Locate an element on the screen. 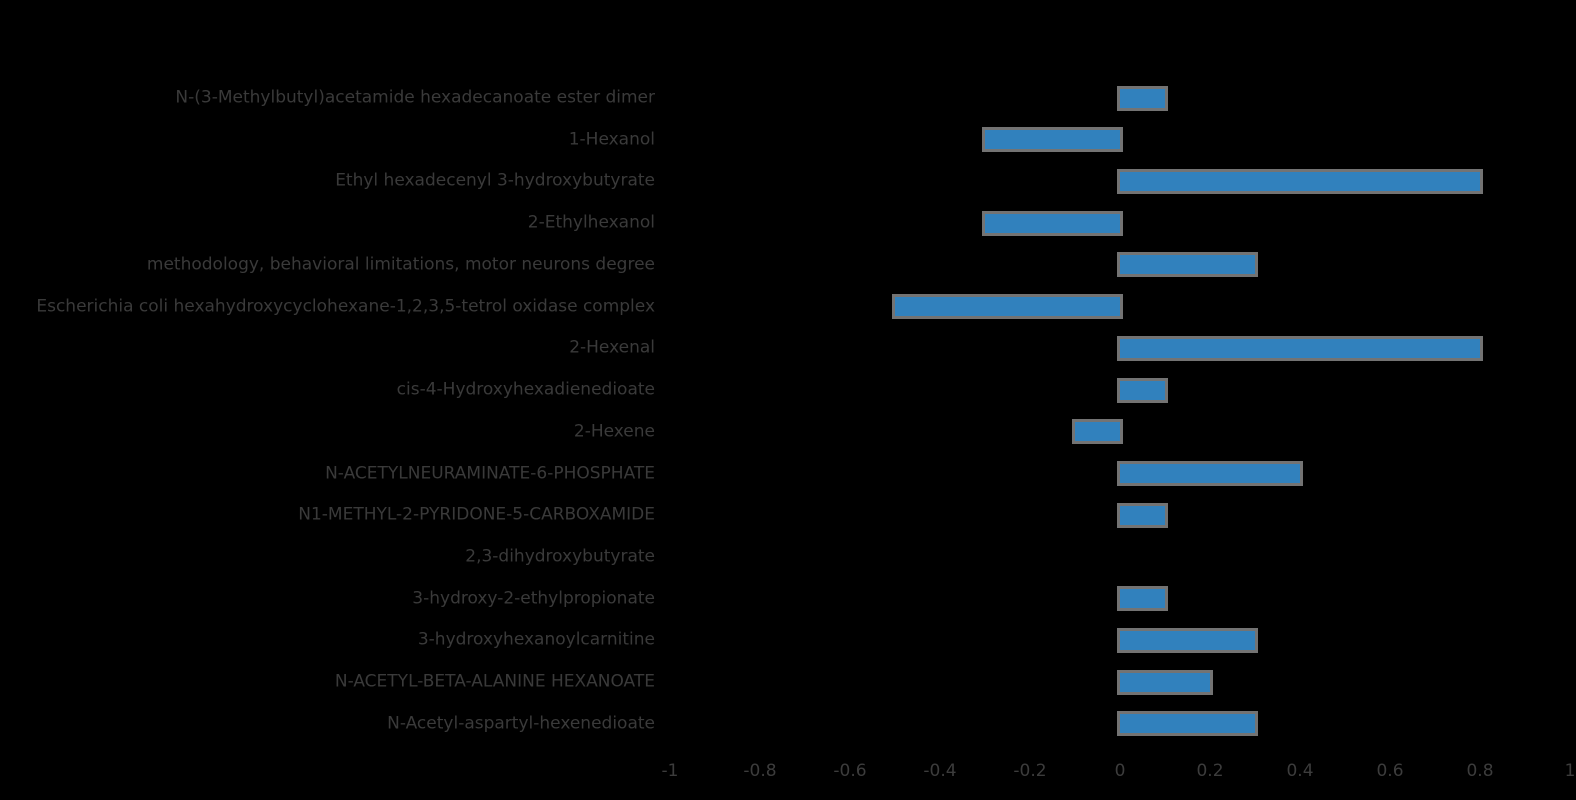 The width and height of the screenshot is (1576, 800). category-label: 2,3-dihydroxybutyrate is located at coordinates (560, 556).